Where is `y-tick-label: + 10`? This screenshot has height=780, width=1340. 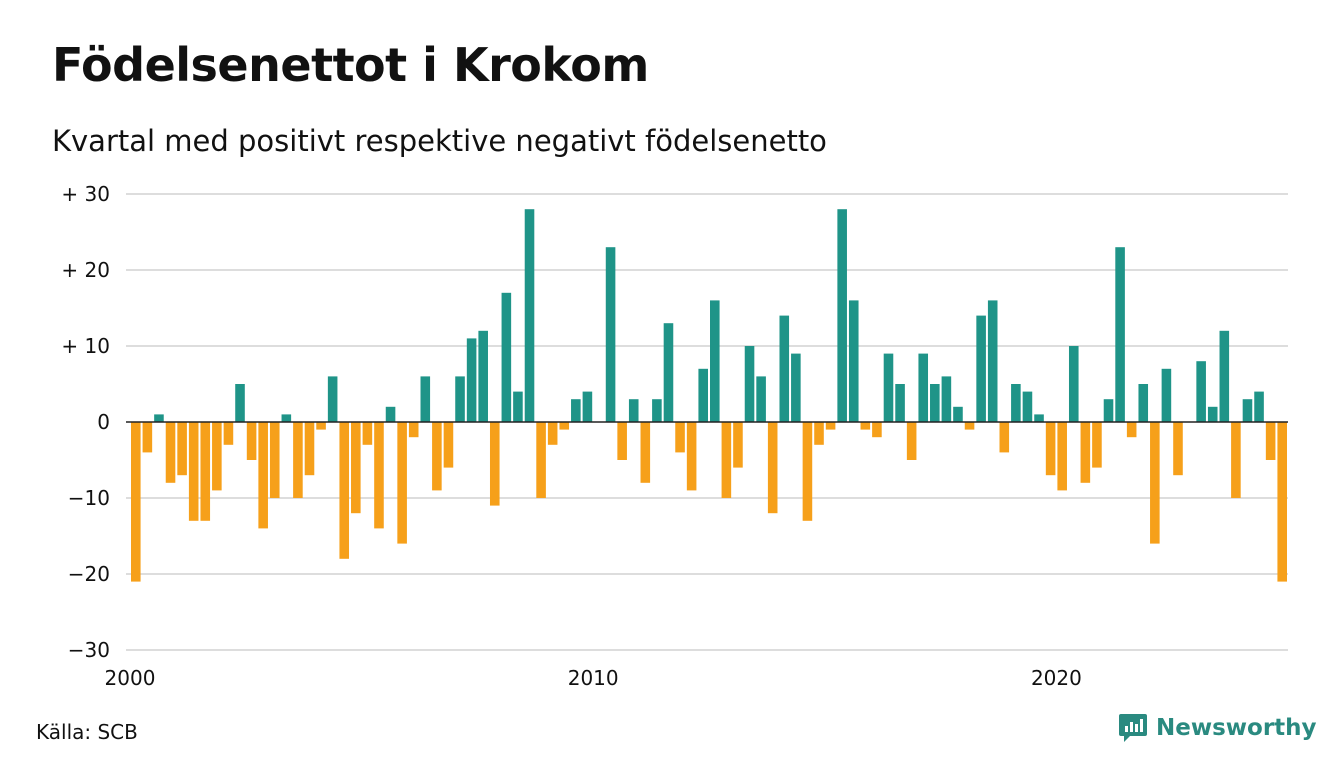
y-tick-label: + 10 is located at coordinates (85, 346).